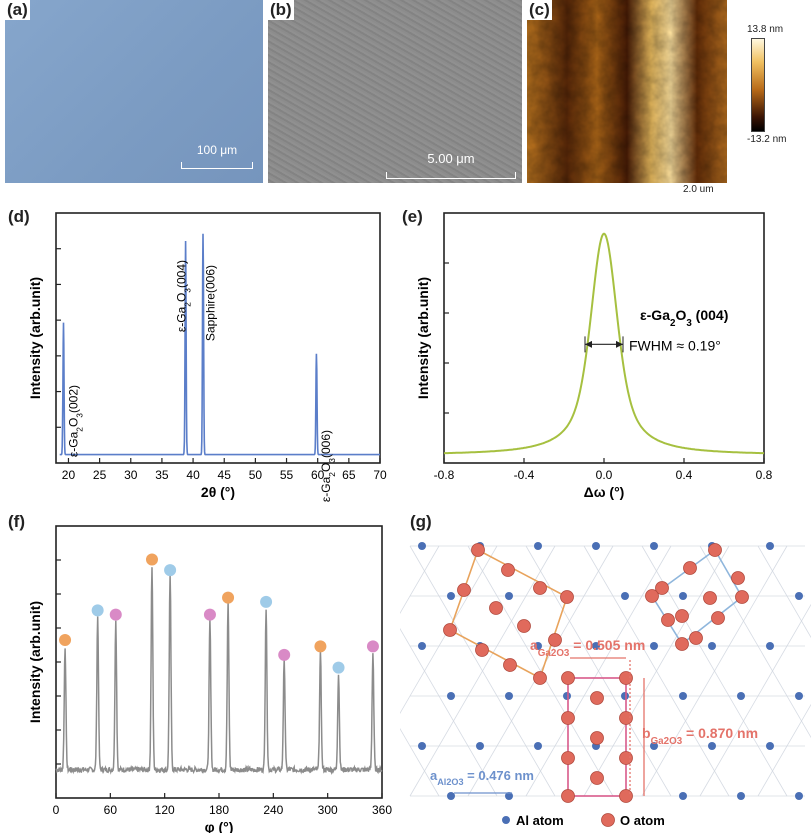 The width and height of the screenshot is (811, 838). Describe the element at coordinates (219, 826) in the screenshot. I see `x-axis-label: φ (°)` at that location.